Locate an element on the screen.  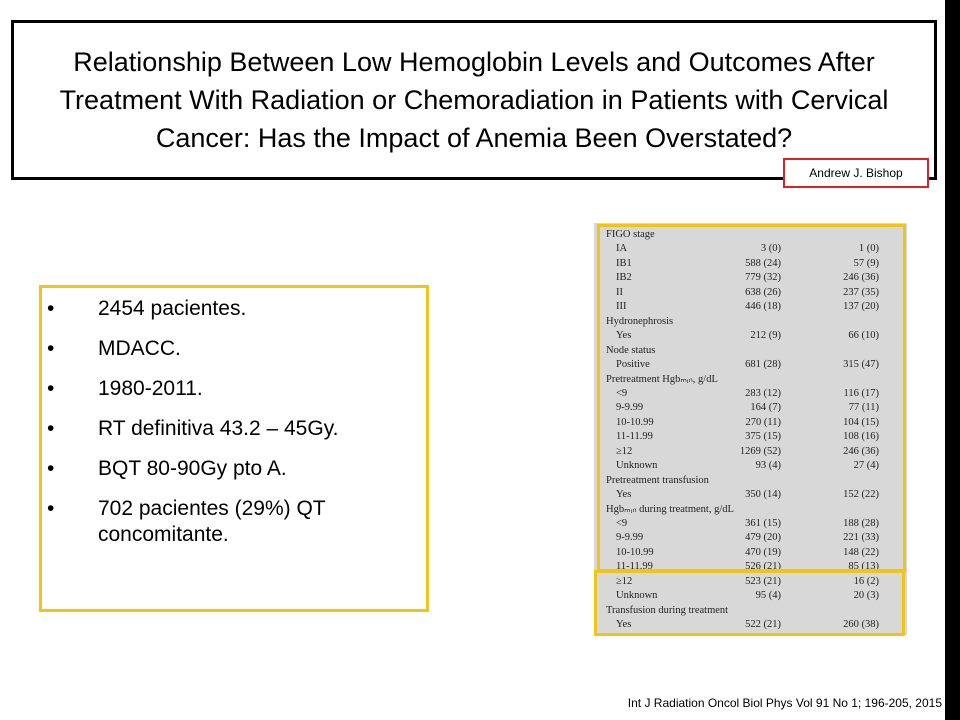
table-row: Node status is located at coordinates (750, 351).